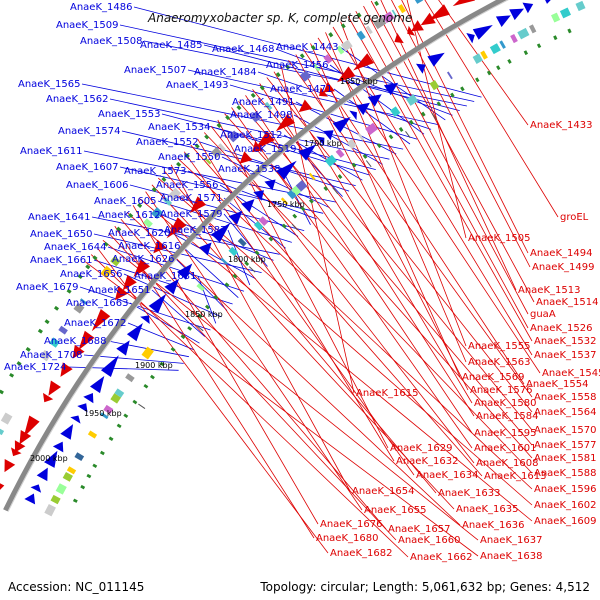 The height and width of the screenshot is (600, 600). Describe the element at coordinates (307, 47) in the screenshot. I see `forward-gene-label: AnaeK_1443` at that location.